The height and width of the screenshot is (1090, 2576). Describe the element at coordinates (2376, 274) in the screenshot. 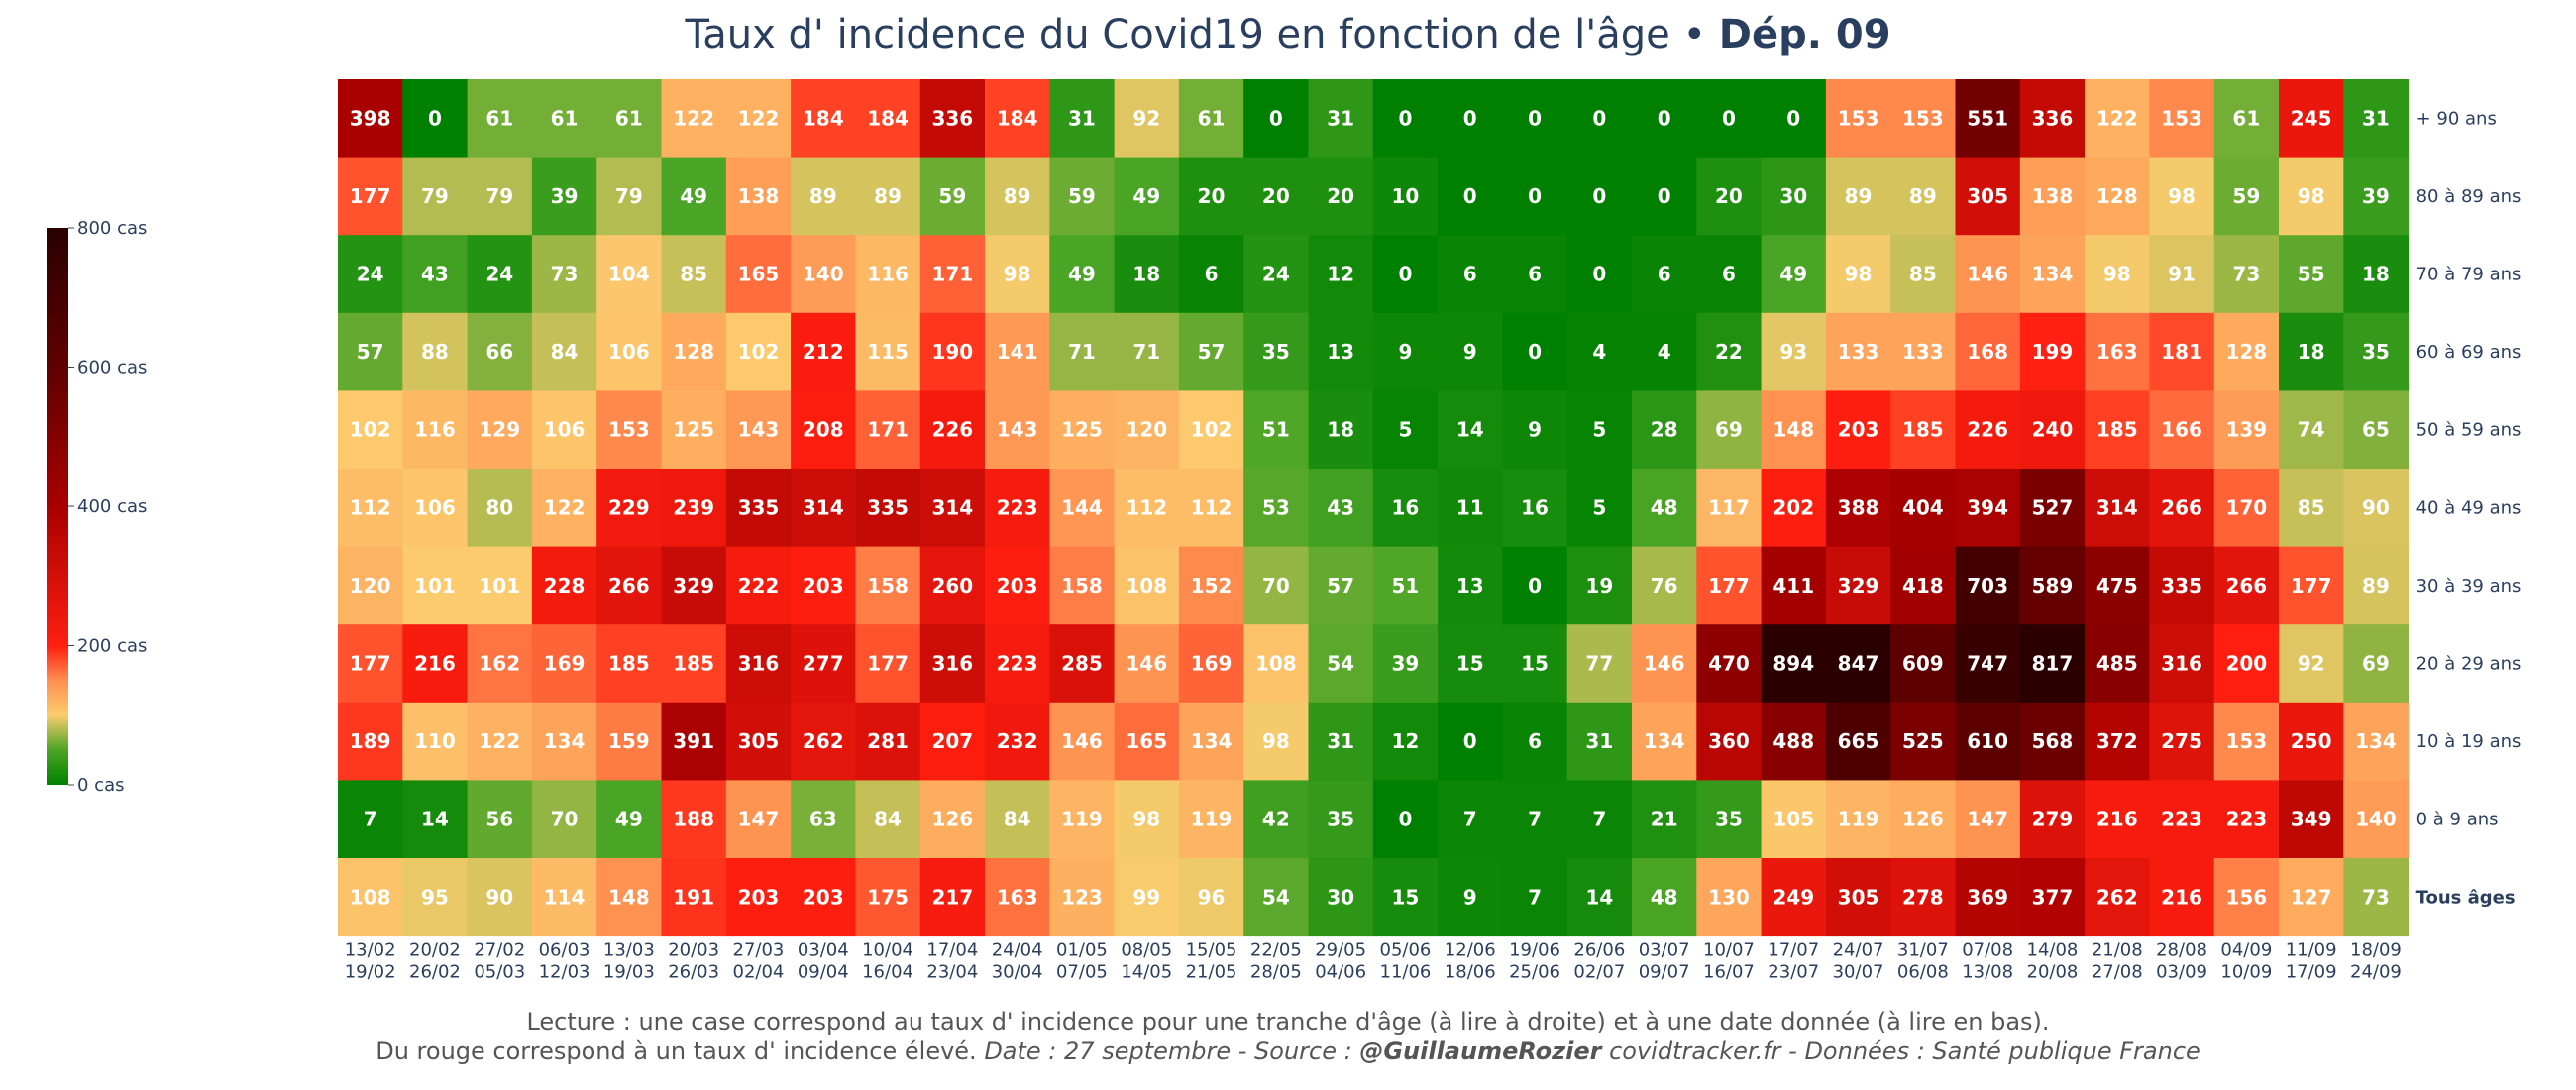

I see `heatmap-cell-value: 18` at that location.